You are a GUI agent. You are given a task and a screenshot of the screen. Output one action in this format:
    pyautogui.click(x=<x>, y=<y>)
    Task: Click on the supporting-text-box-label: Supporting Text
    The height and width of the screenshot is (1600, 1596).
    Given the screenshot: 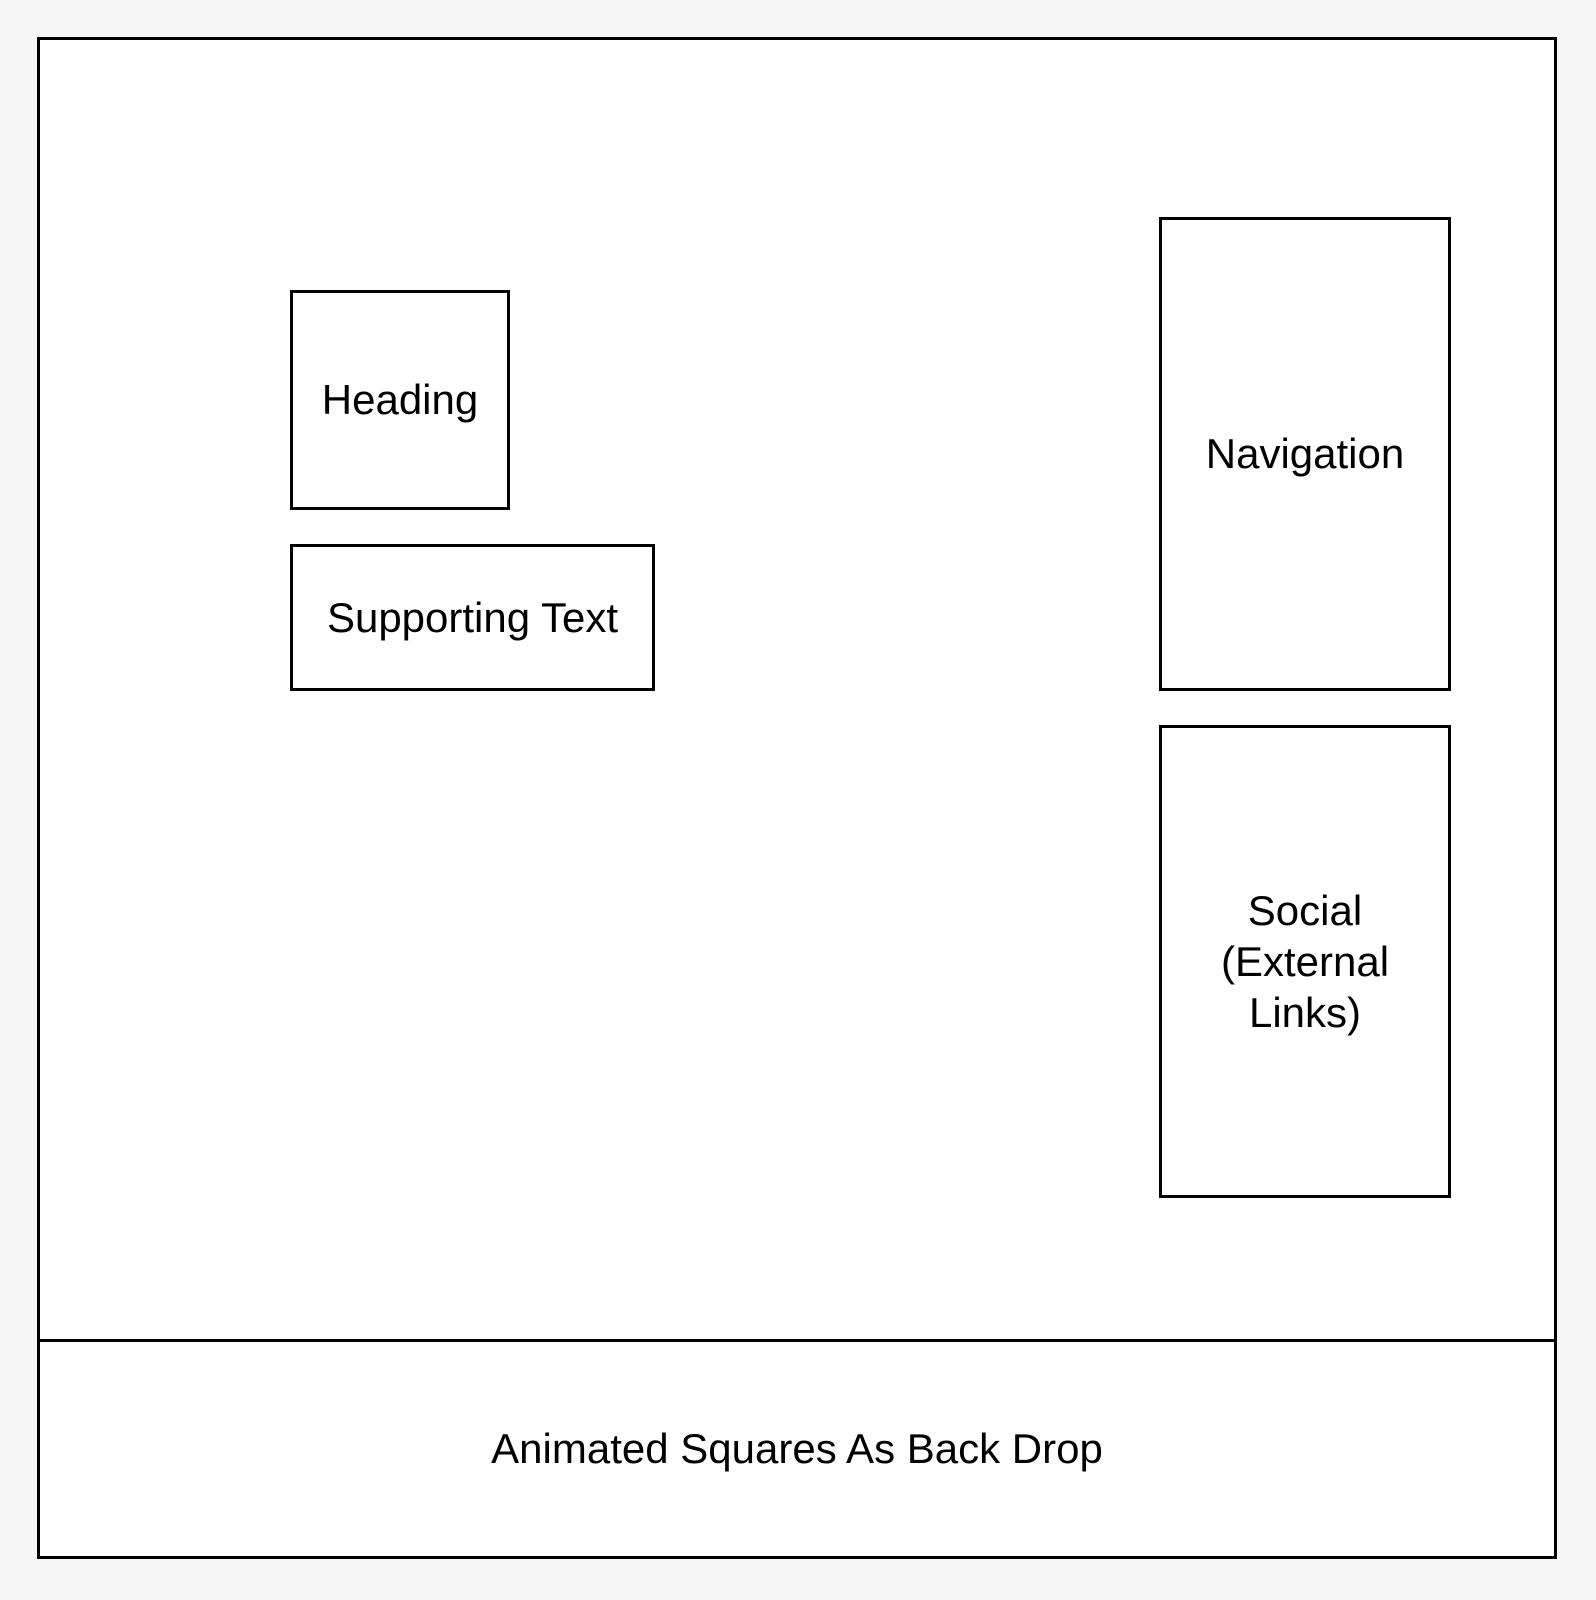 What is the action you would take?
    pyautogui.click(x=472, y=617)
    